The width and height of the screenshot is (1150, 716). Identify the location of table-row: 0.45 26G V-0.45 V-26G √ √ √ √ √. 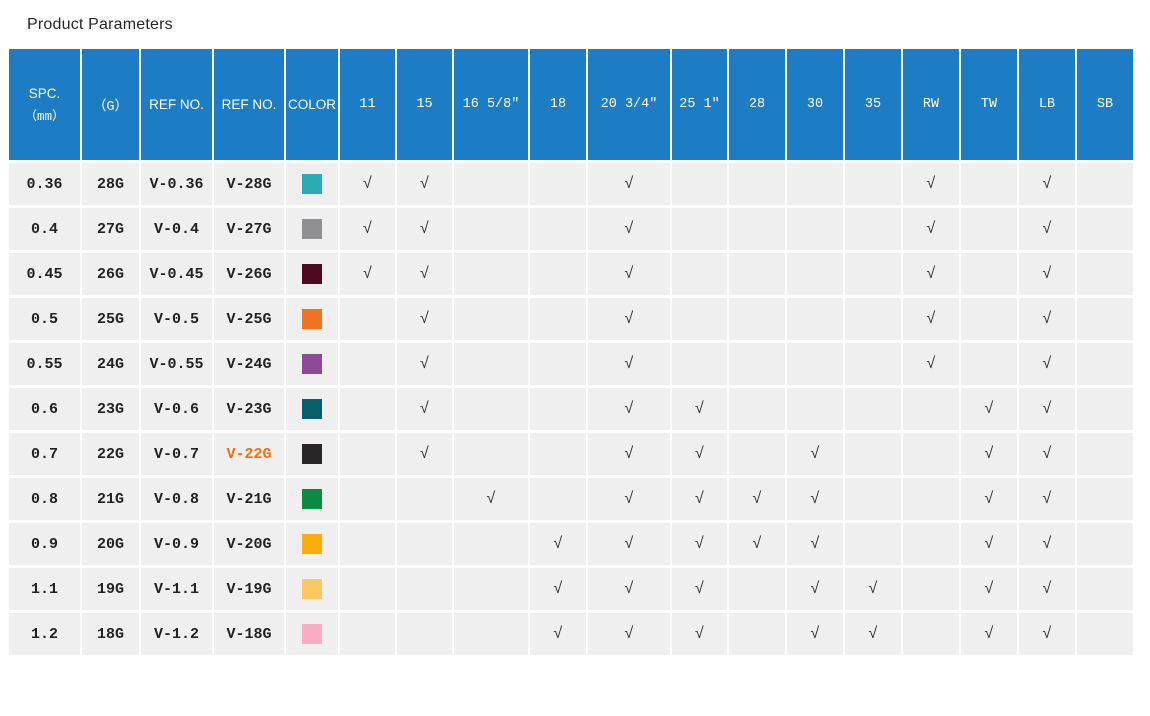
(571, 274).